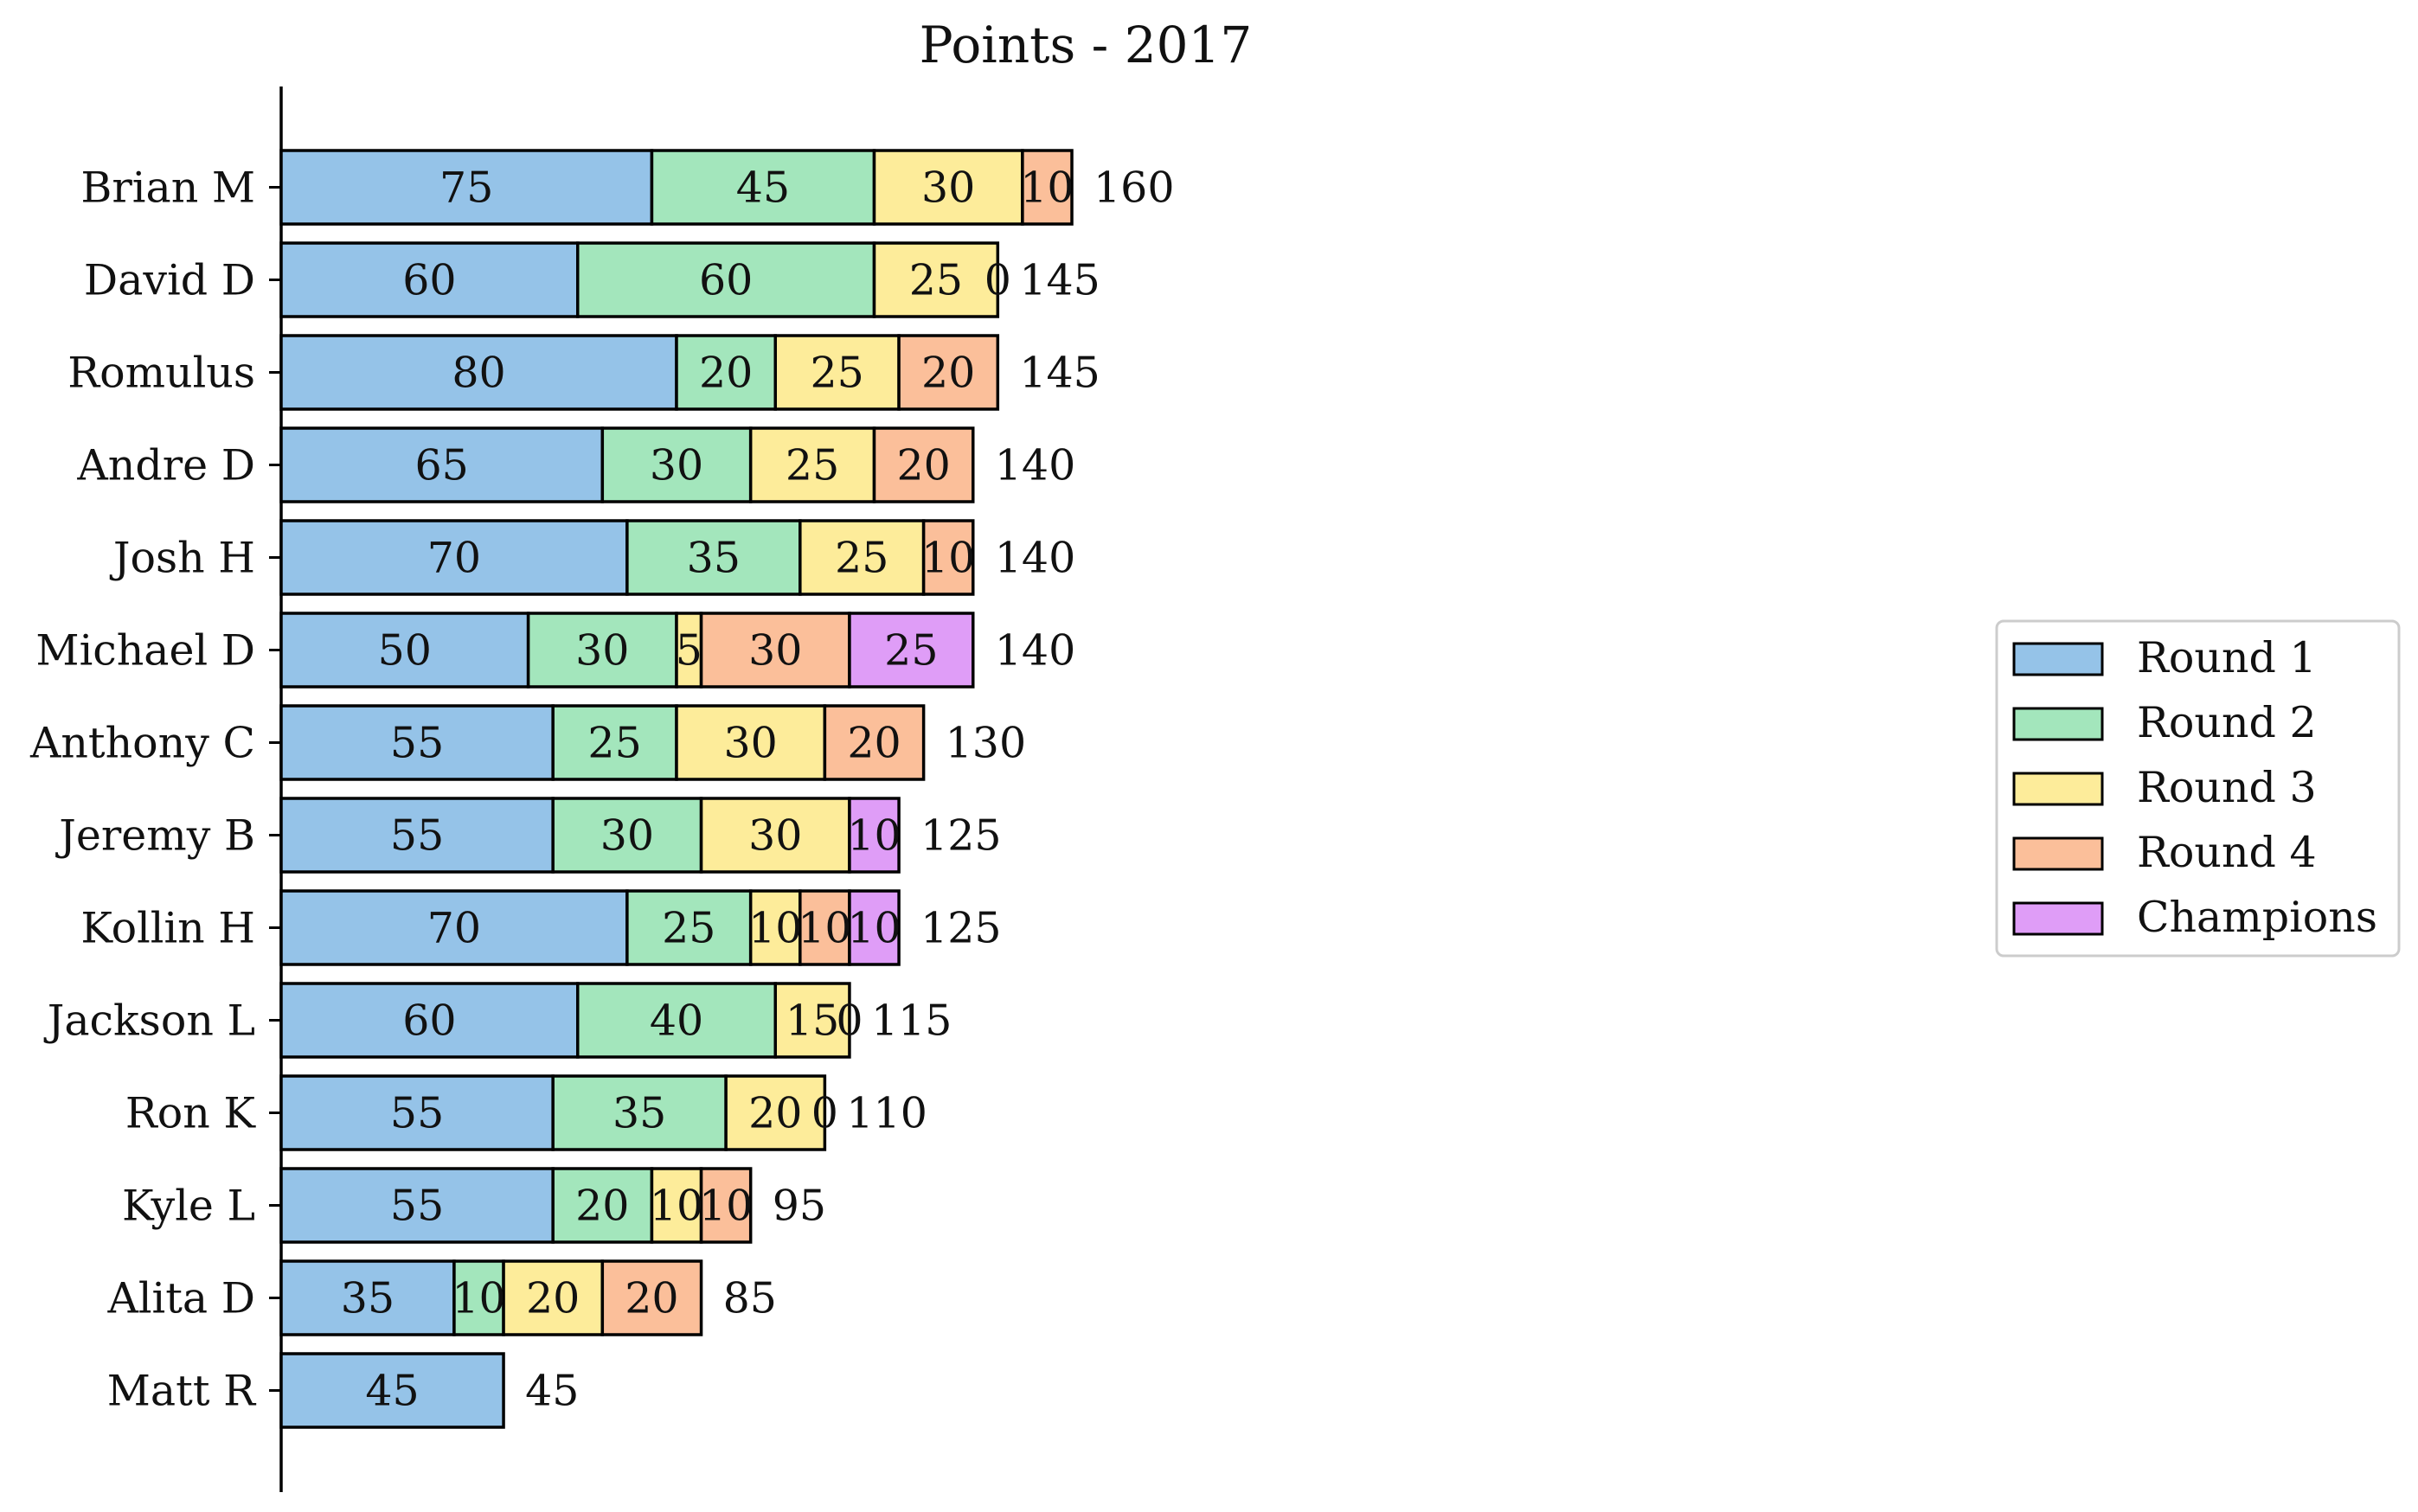 This screenshot has height=1512, width=2418. Describe the element at coordinates (689, 651) in the screenshot. I see `segment-value-label: 5` at that location.